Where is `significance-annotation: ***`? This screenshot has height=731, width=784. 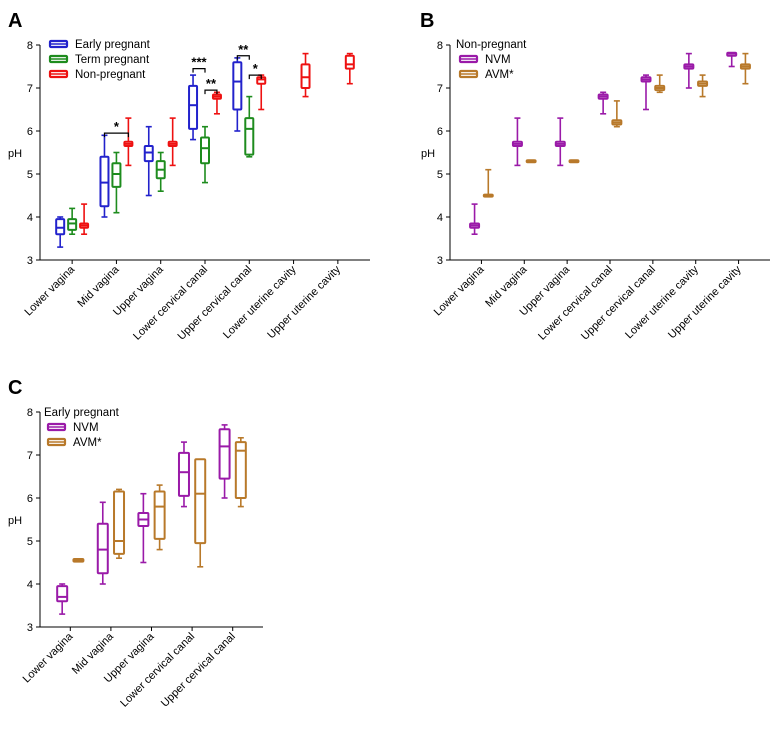 significance-annotation: *** is located at coordinates (199, 64).